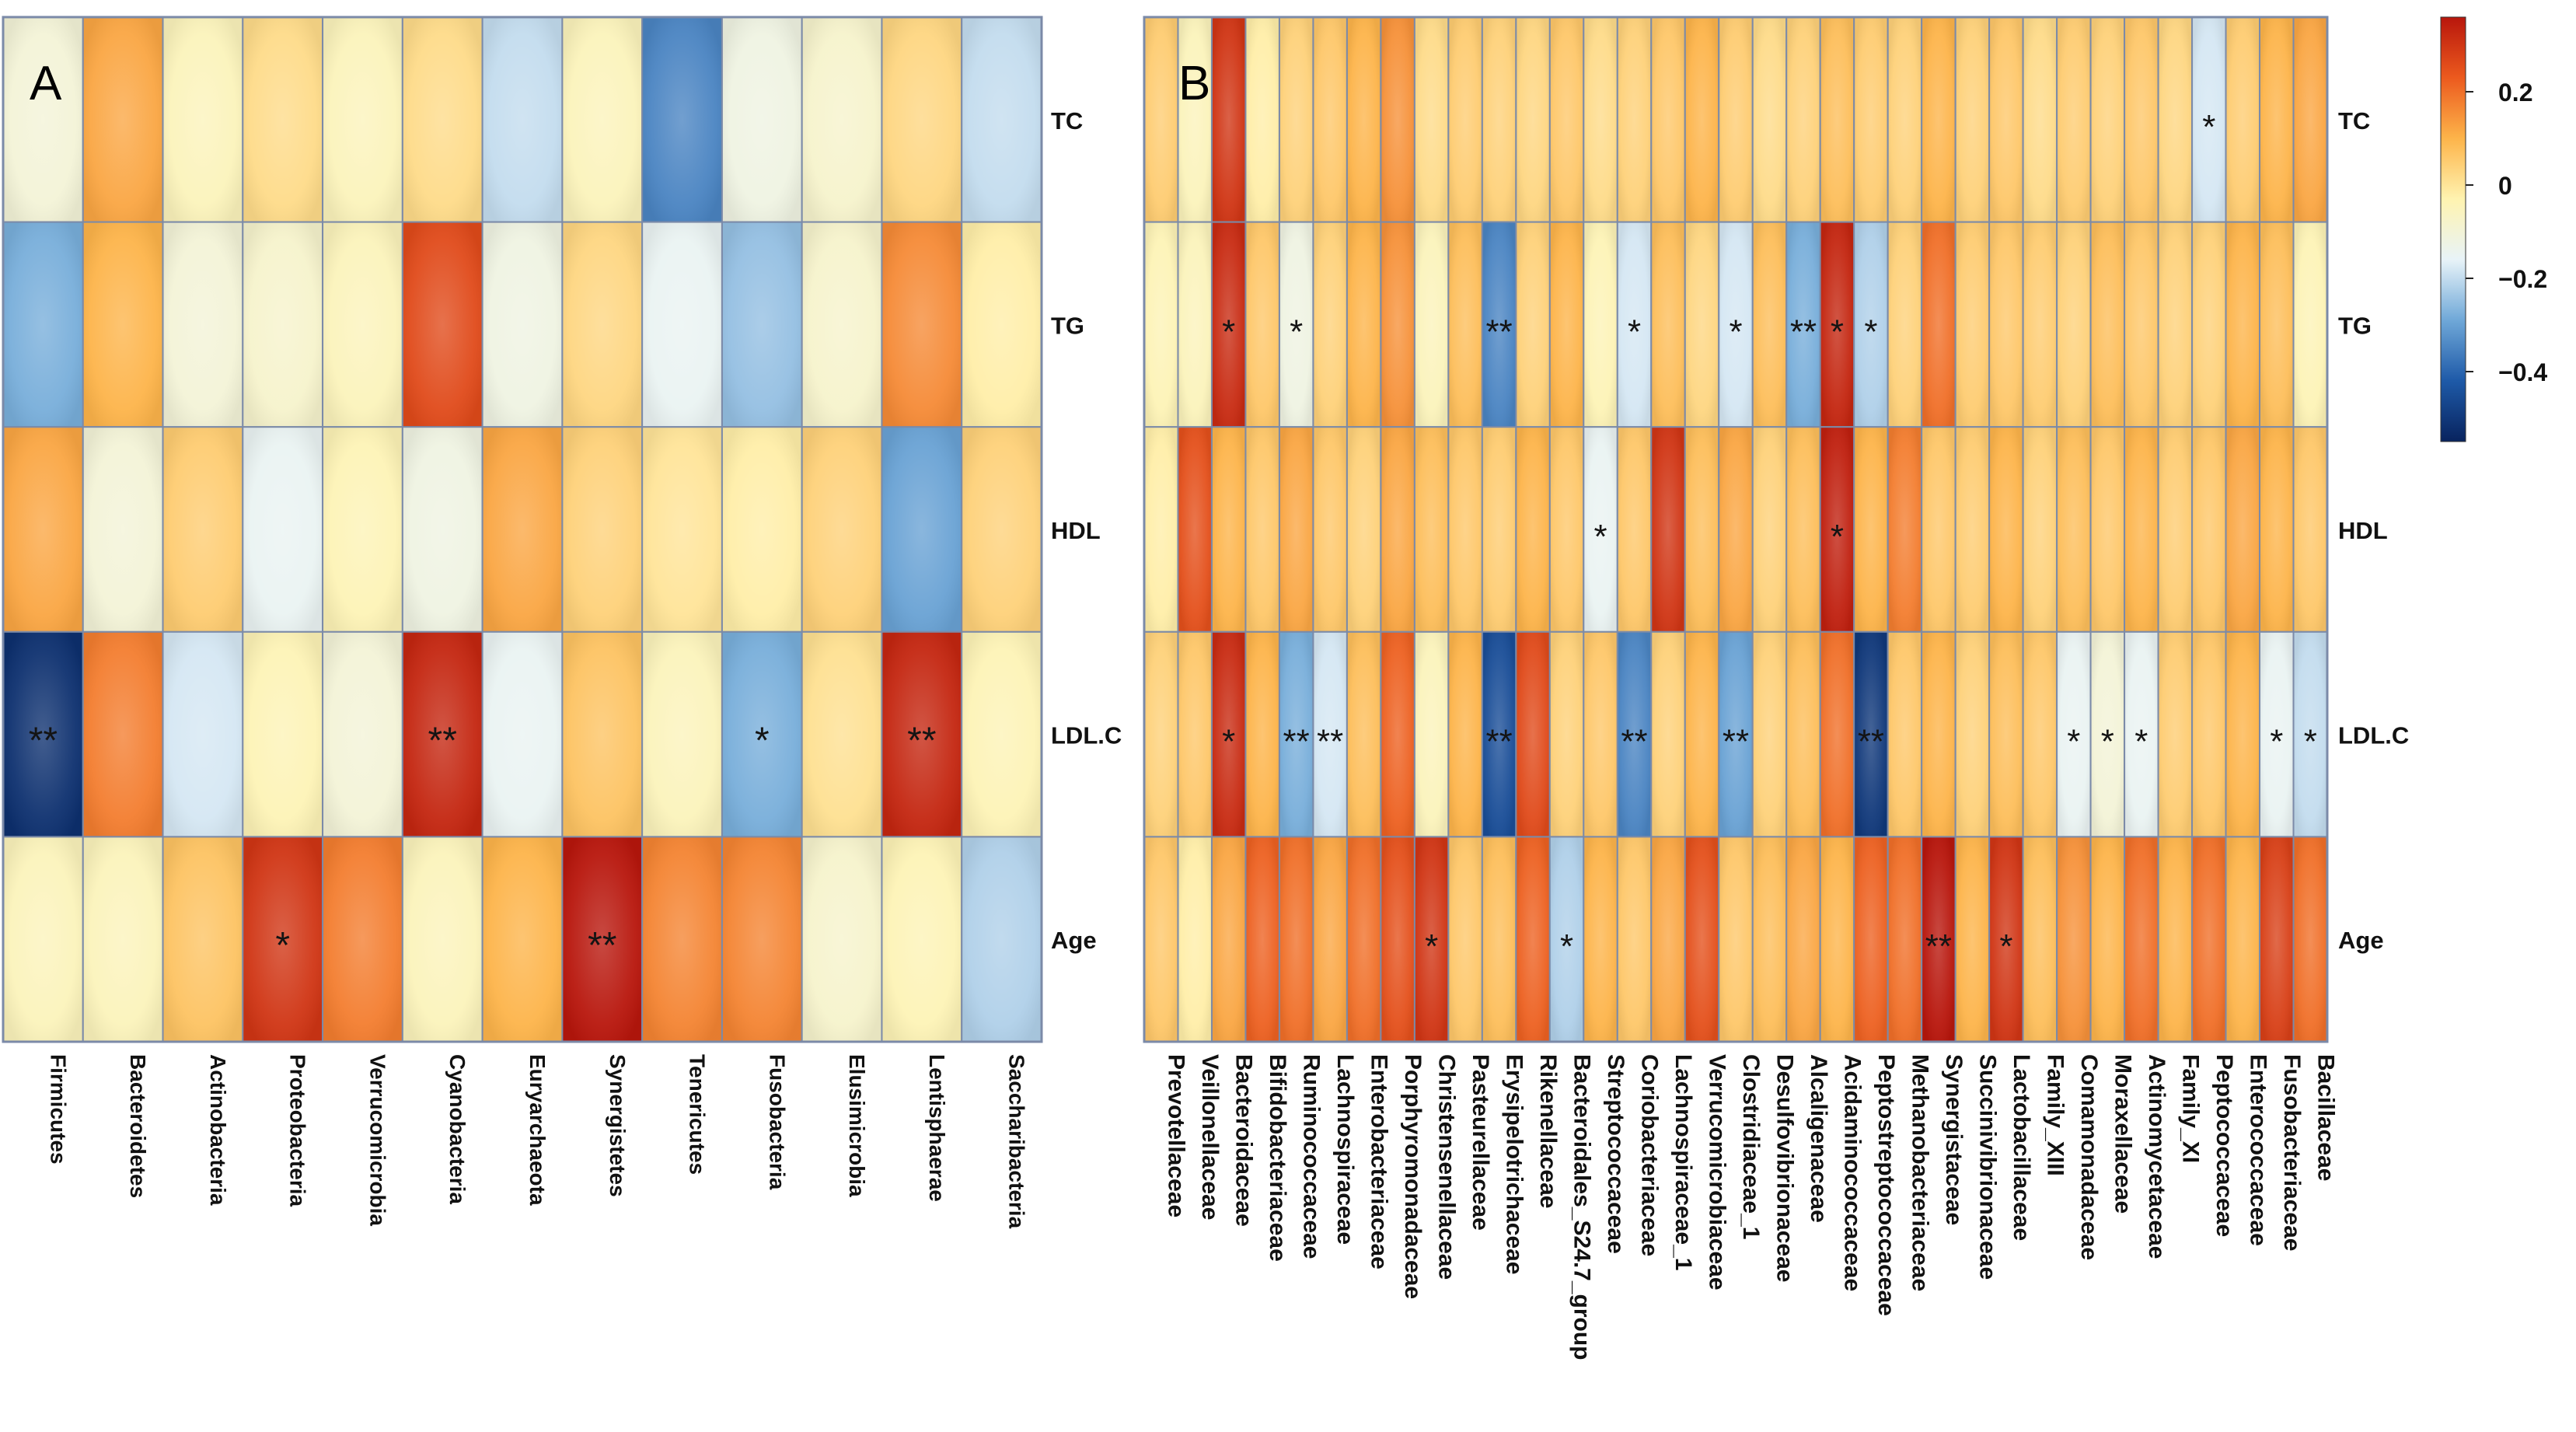 The height and width of the screenshot is (1432, 2576). I want to click on heatmap-cell-b-tc-family-xiii, so click(2040, 119).